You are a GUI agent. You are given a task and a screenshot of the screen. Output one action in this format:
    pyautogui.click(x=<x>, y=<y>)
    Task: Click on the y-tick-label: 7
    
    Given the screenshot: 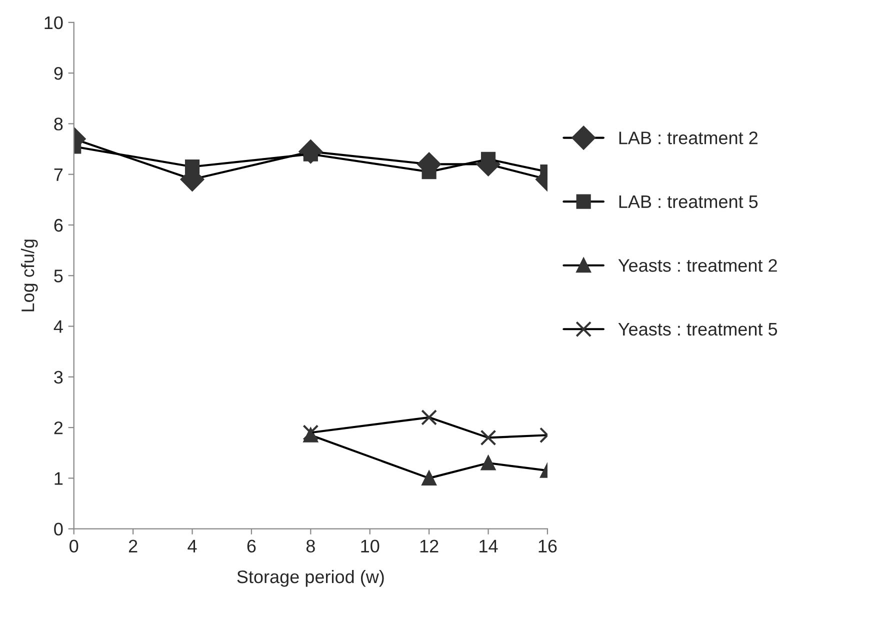 What is the action you would take?
    pyautogui.click(x=58, y=174)
    